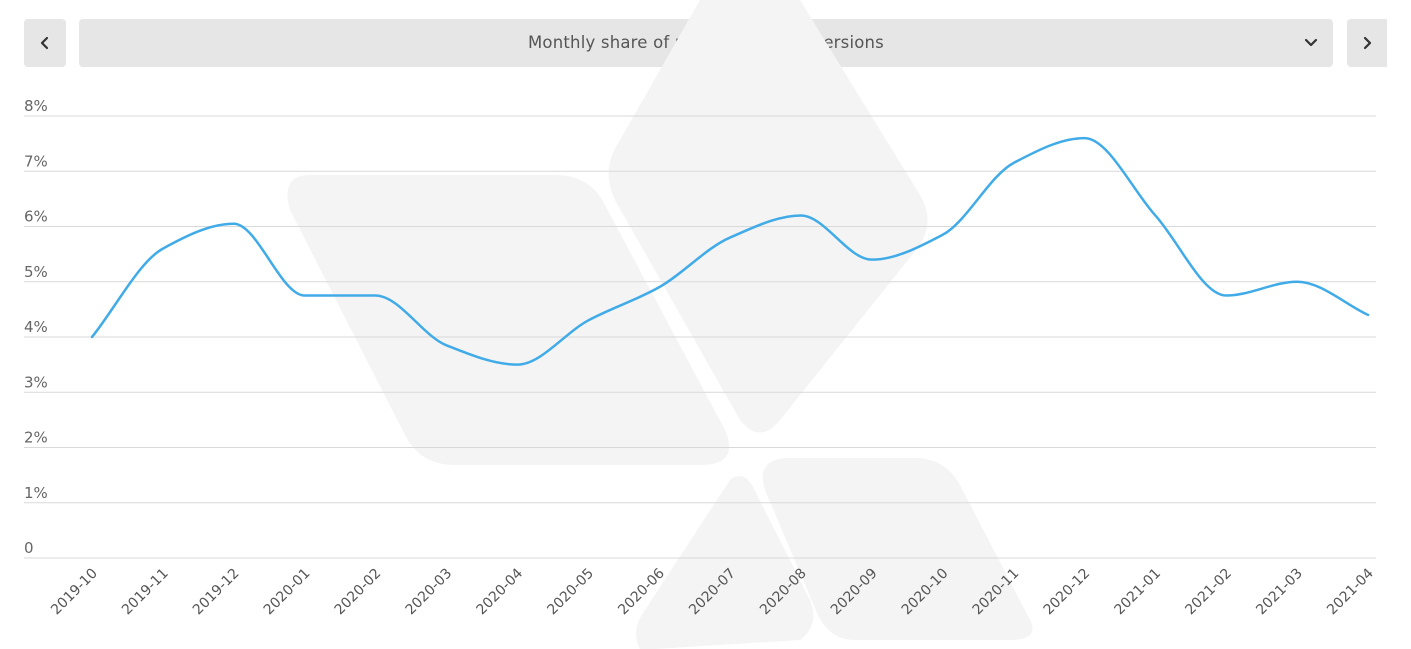 This screenshot has width=1411, height=649. What do you see at coordinates (1137, 592) in the screenshot?
I see `x-tick-label: 2021-01` at bounding box center [1137, 592].